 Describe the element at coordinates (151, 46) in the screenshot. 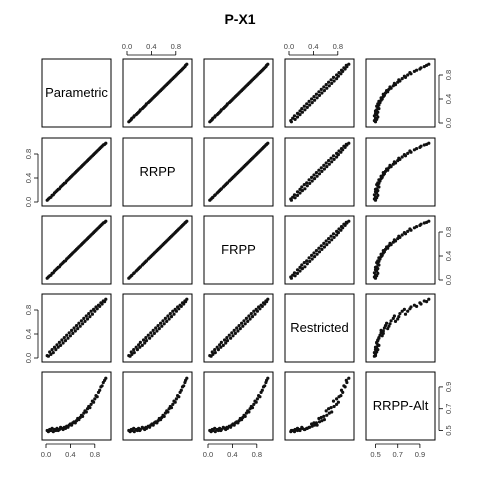

I see `x-tick-label-top-rrpp-1: 0.4` at that location.